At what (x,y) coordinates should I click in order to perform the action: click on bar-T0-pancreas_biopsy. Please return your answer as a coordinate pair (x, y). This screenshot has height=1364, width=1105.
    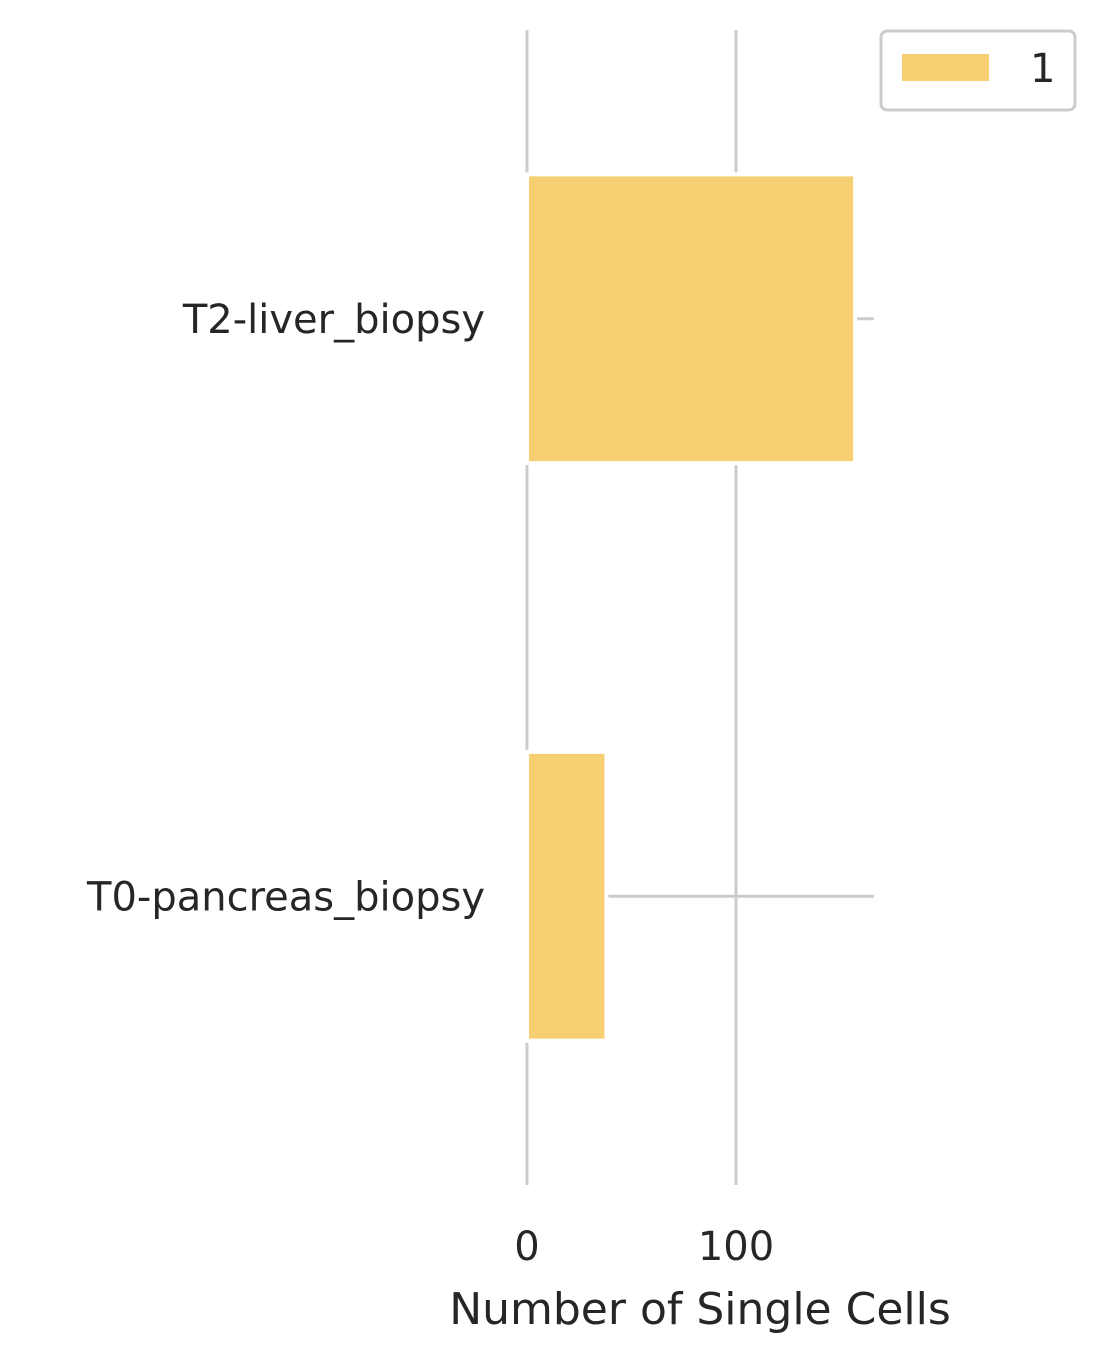
    Looking at the image, I should click on (567, 896).